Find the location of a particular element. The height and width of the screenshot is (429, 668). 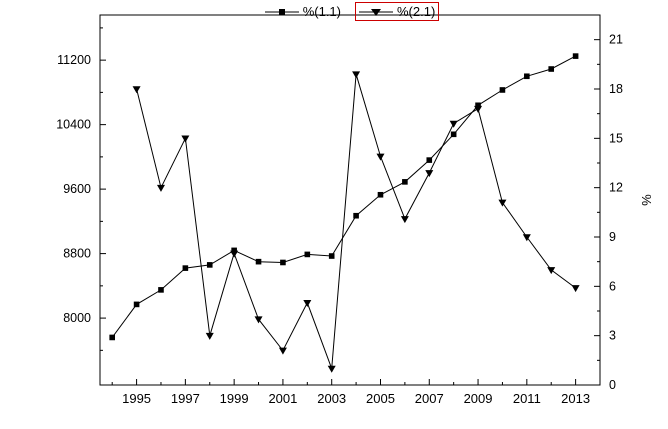

right-axis-label: % is located at coordinates (646, 200).